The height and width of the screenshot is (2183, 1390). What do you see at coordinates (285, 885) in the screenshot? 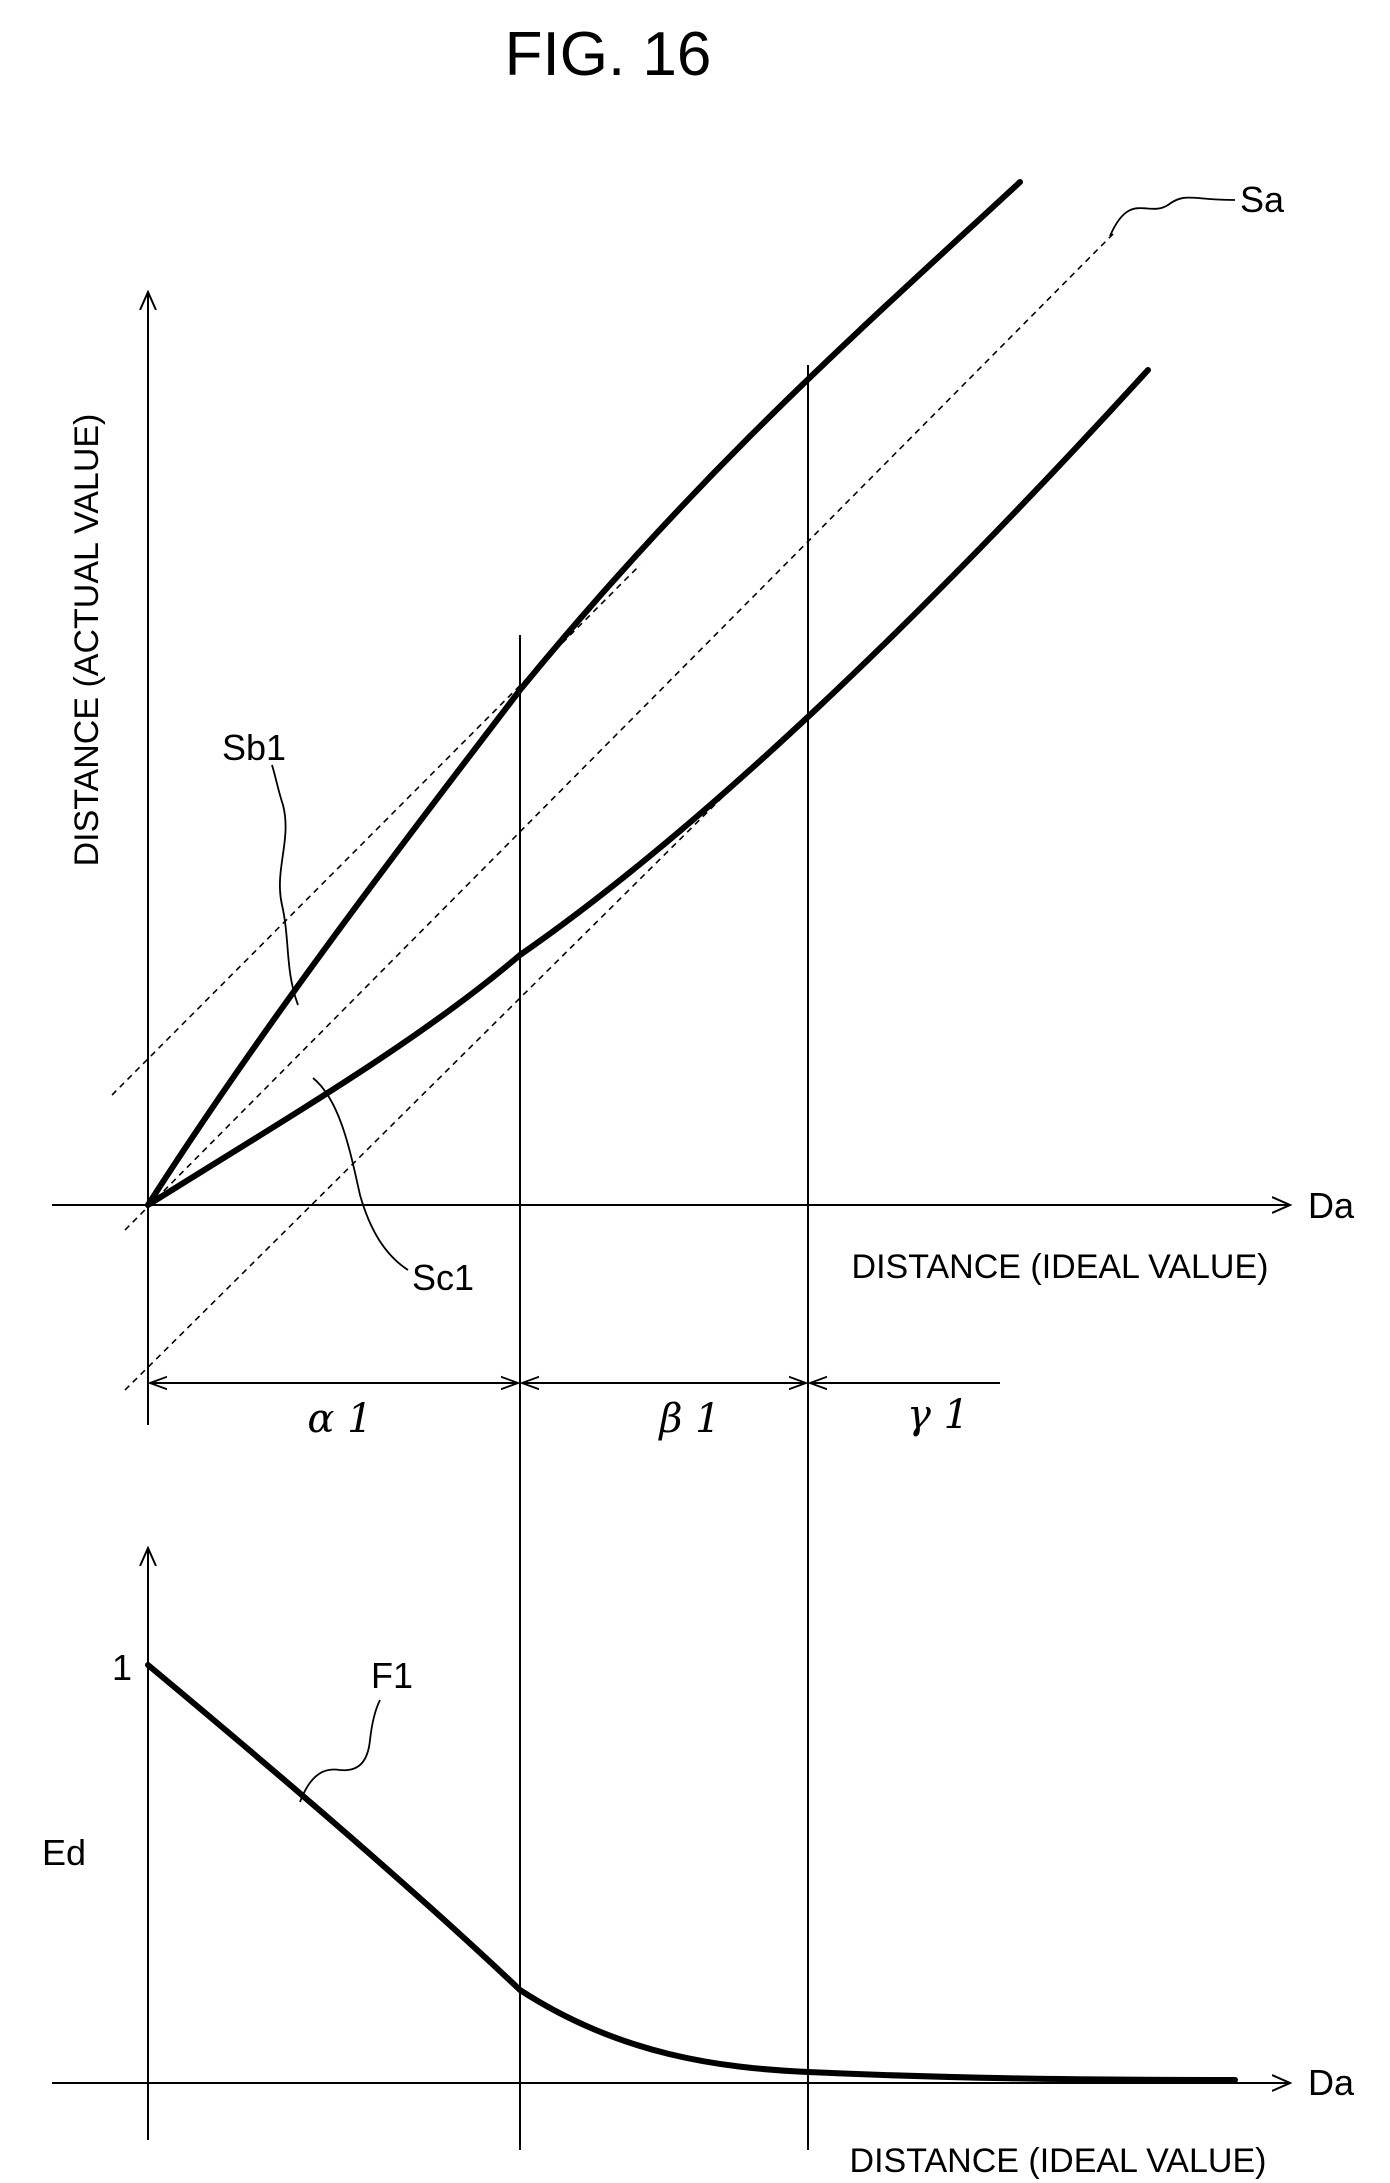
I see `sb1-leader` at bounding box center [285, 885].